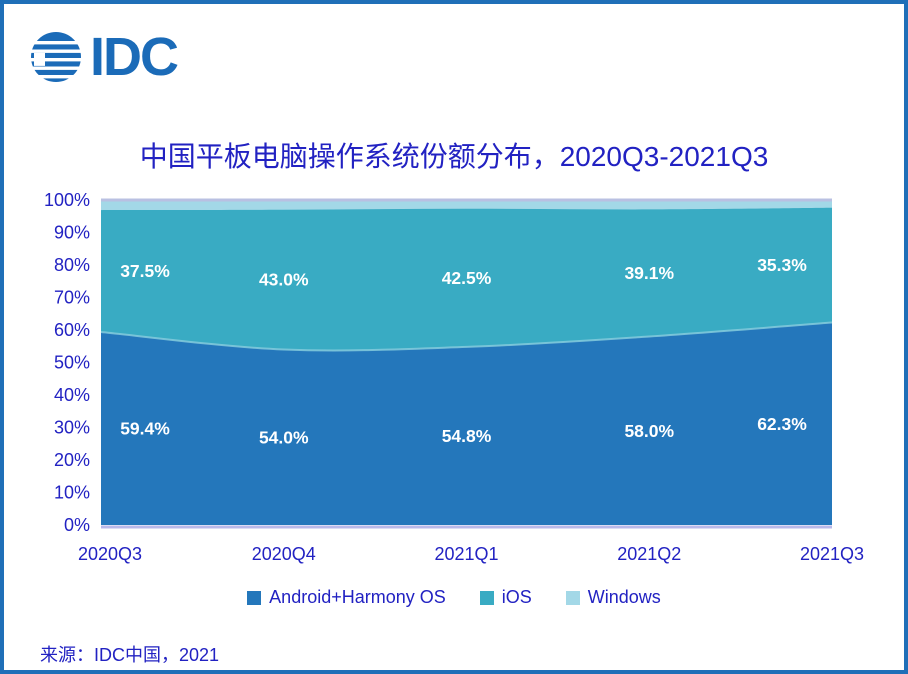 The image size is (908, 674). What do you see at coordinates (110, 554) in the screenshot?
I see `x-tick-label: 2020Q3` at bounding box center [110, 554].